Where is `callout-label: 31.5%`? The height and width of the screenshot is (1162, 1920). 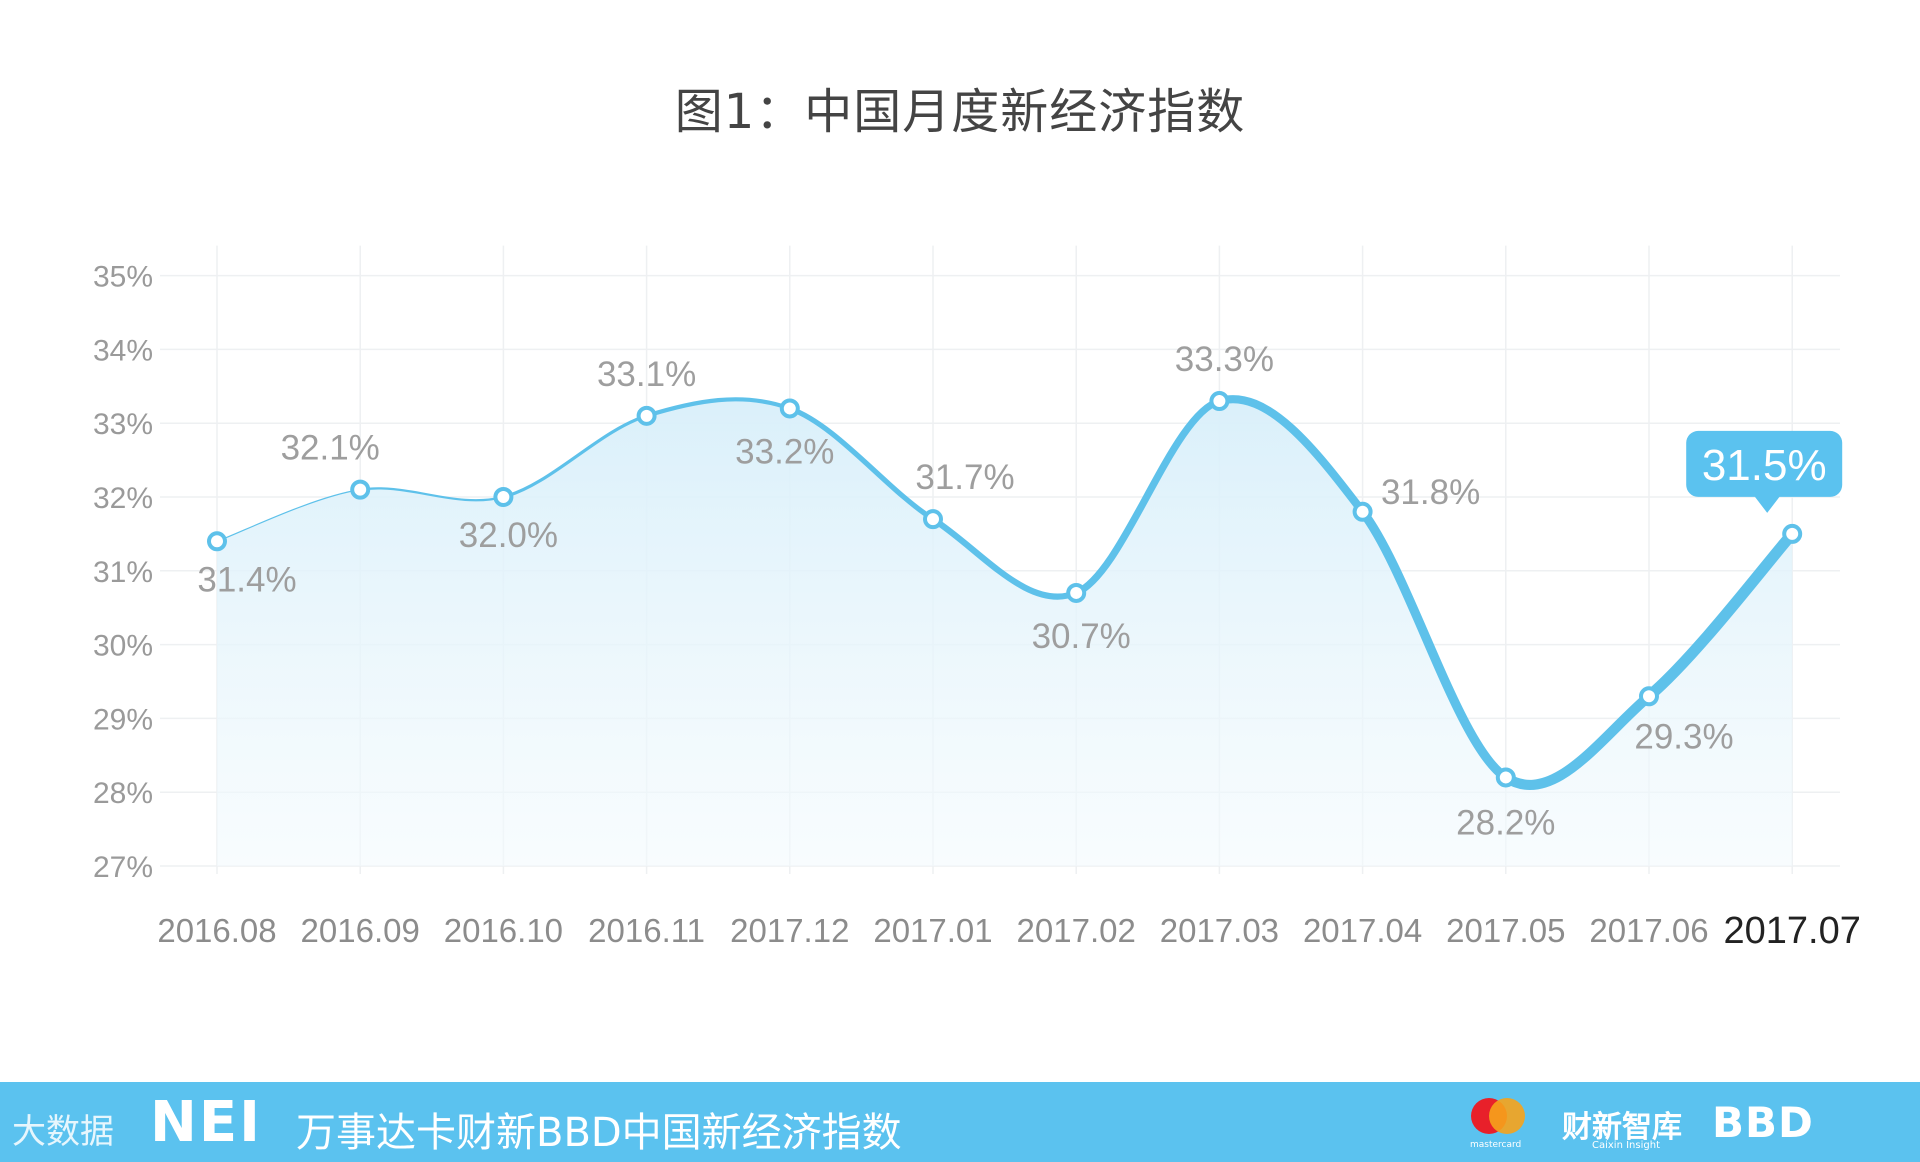
callout-label: 31.5% is located at coordinates (1764, 465).